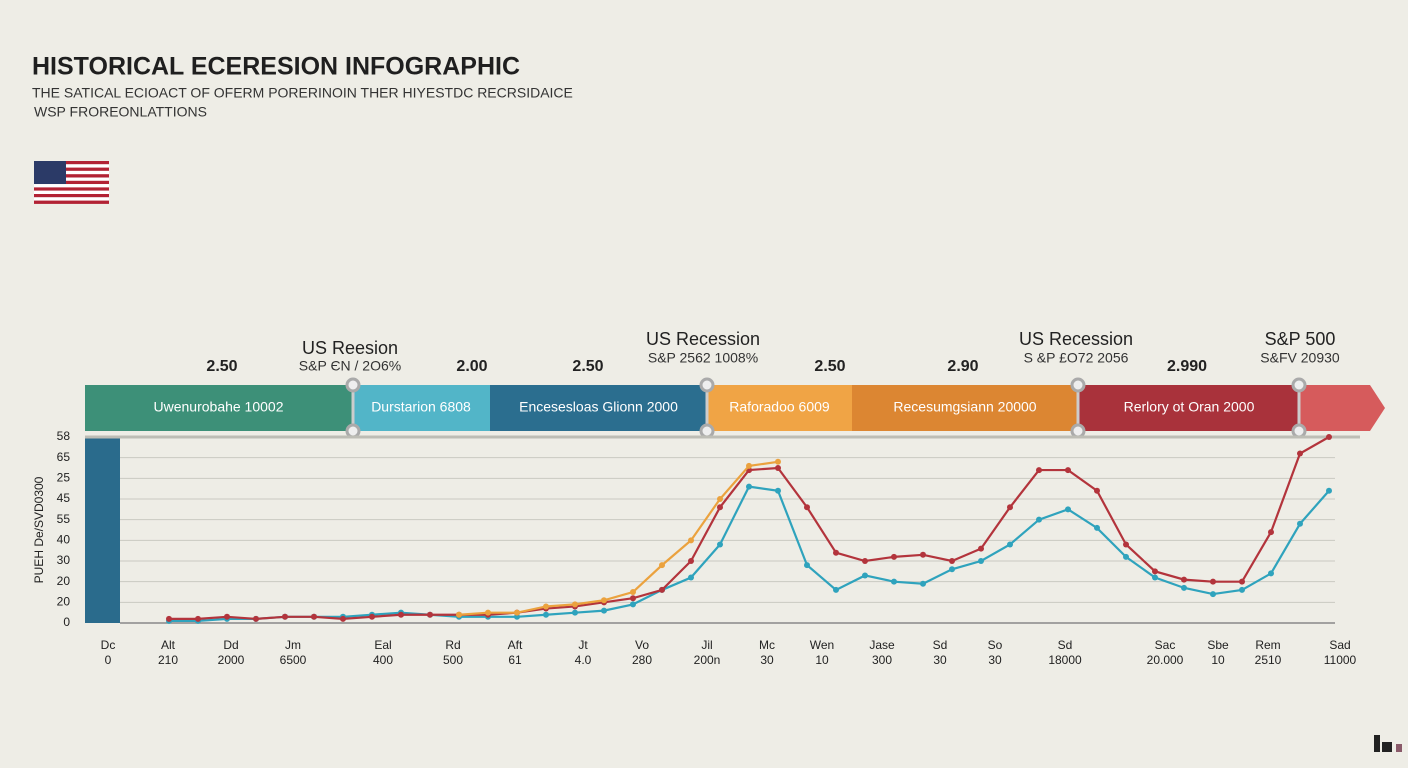 The height and width of the screenshot is (768, 1408). What do you see at coordinates (50, 172) in the screenshot?
I see `flag-canton` at bounding box center [50, 172].